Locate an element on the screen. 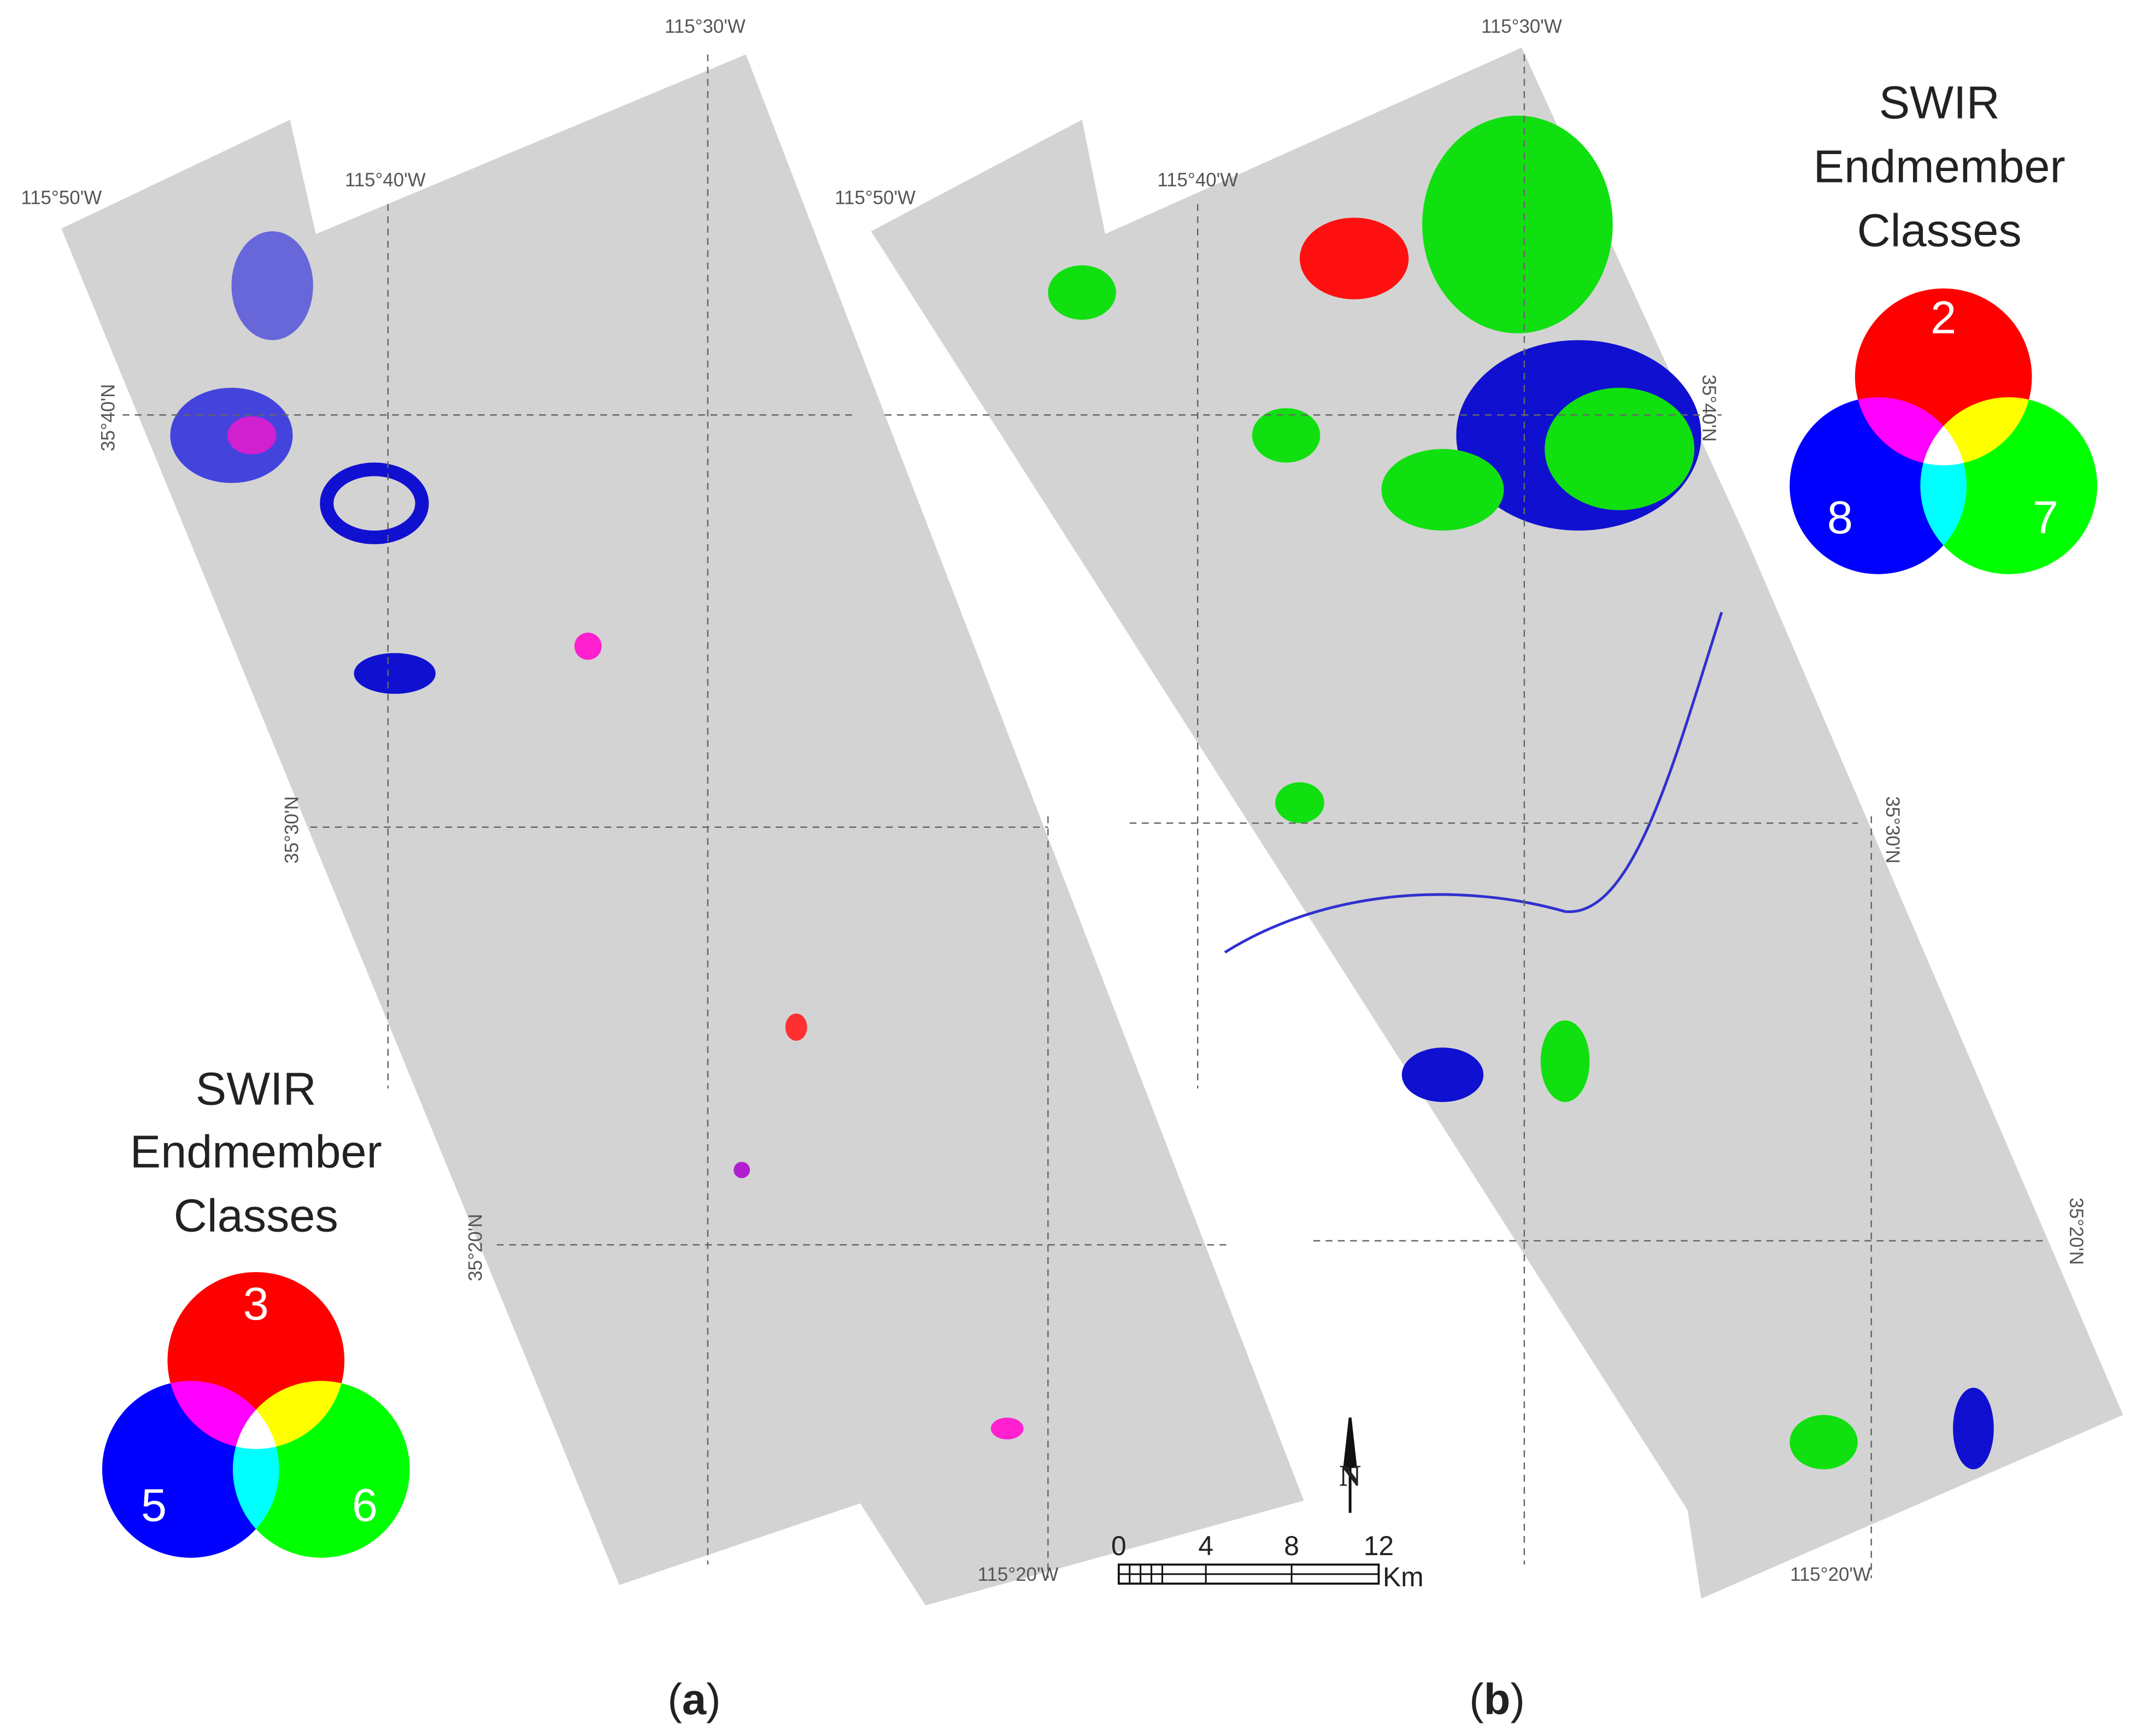 This screenshot has height=1736, width=2130. legend-b: SWIR Endmember Classes 2 8 7 is located at coordinates (1943, 325).